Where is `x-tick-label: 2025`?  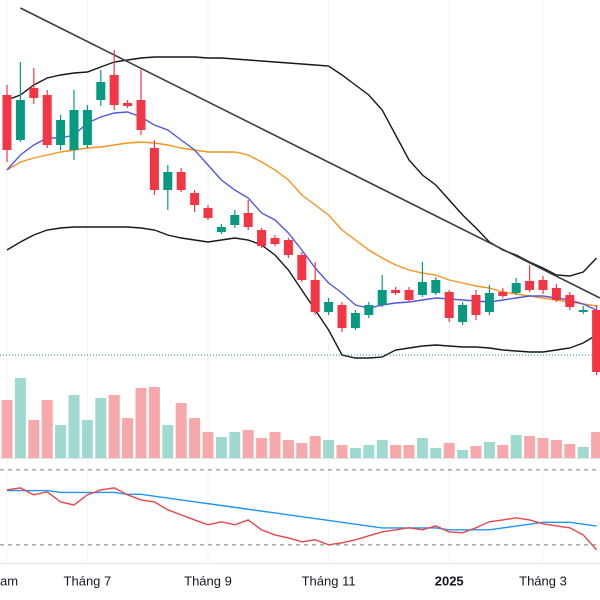 x-tick-label: 2025 is located at coordinates (449, 580).